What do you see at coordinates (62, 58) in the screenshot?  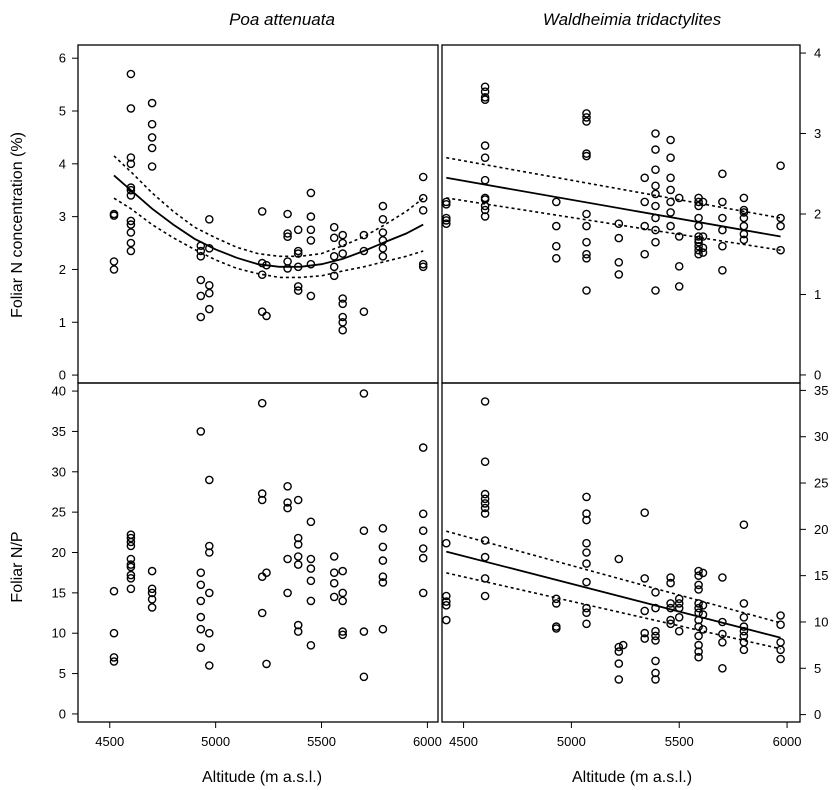 I see `y-tick-label: 6` at bounding box center [62, 58].